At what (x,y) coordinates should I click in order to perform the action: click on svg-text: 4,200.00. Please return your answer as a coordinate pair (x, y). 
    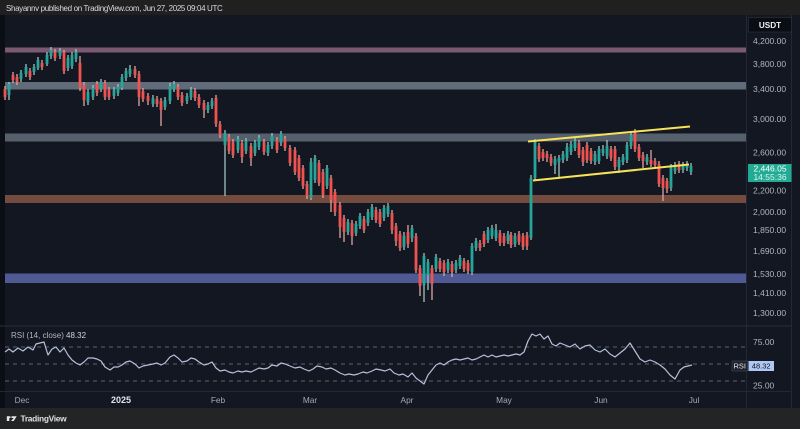
    Looking at the image, I should click on (769, 41).